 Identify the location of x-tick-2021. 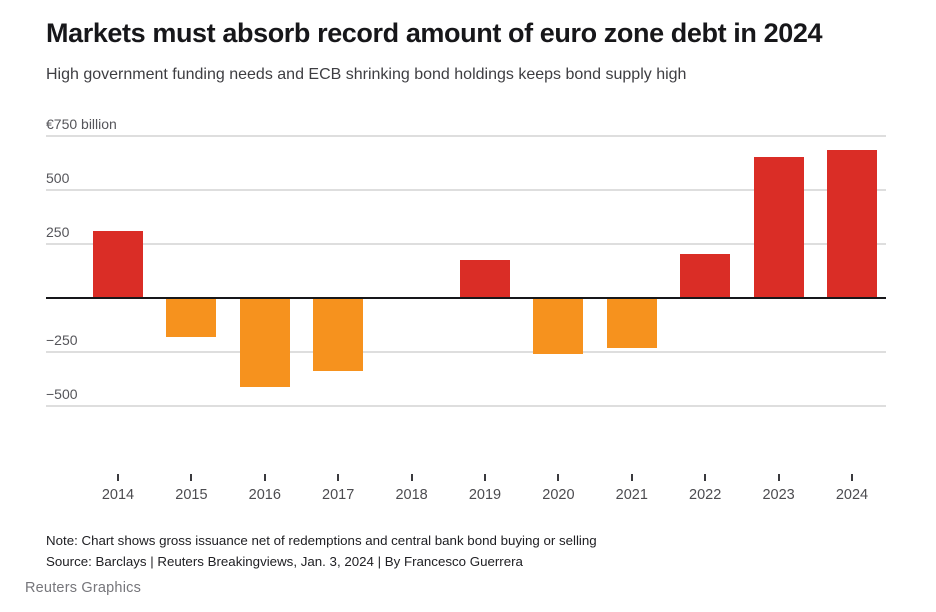
(631, 477).